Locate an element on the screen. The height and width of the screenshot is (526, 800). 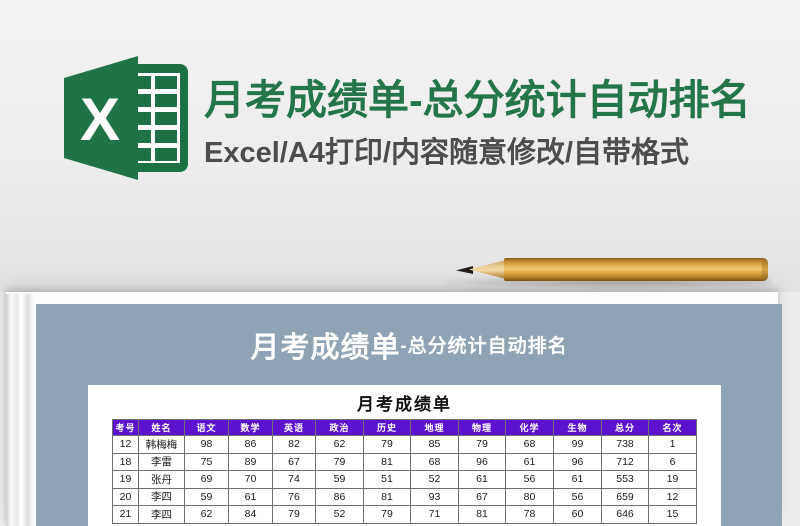
table-cell: 553 is located at coordinates (625, 479).